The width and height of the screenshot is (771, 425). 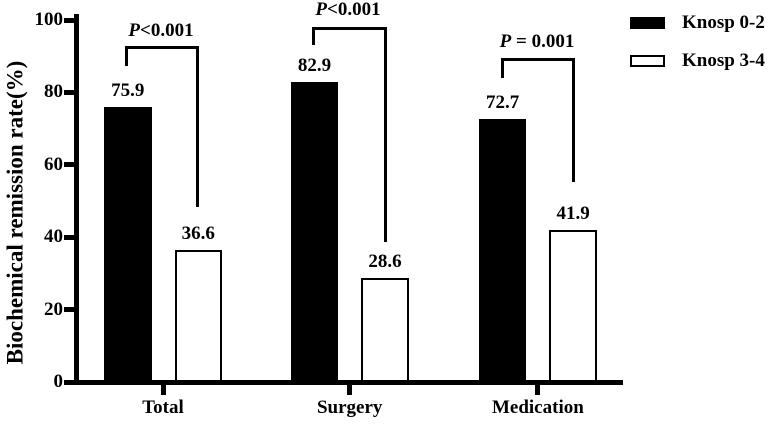 I want to click on y-tick-label: 0, so click(x=58, y=381).